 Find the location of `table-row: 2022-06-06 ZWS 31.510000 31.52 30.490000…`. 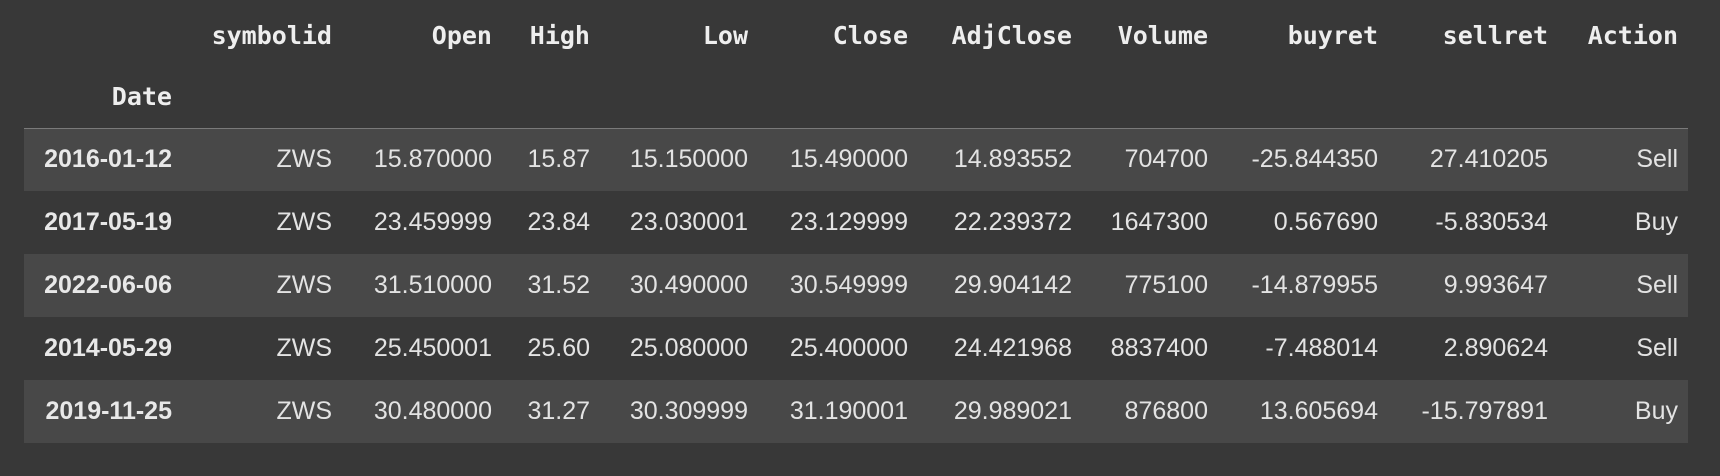

table-row: 2022-06-06 ZWS 31.510000 31.52 30.490000… is located at coordinates (856, 285).